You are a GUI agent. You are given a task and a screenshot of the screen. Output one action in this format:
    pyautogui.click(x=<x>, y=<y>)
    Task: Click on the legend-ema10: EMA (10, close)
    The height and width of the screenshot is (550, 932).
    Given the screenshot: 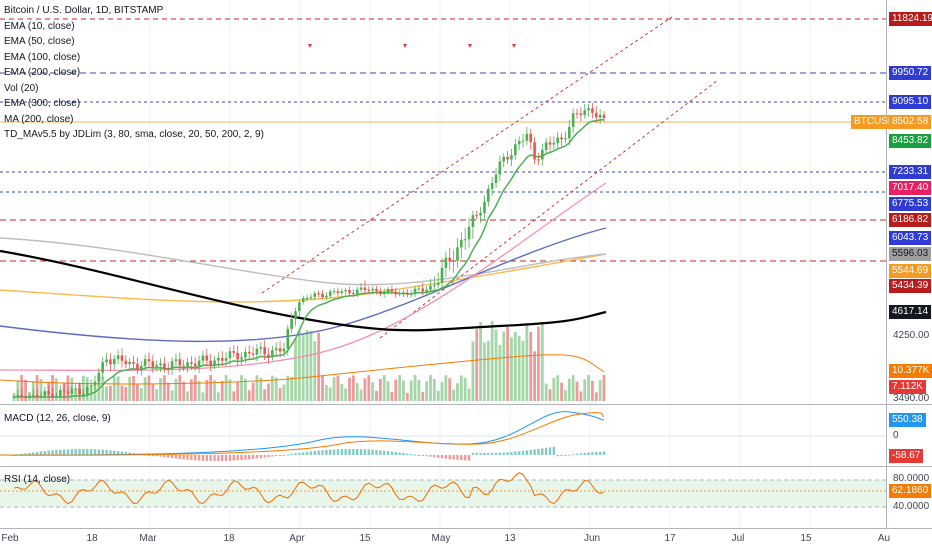 What is the action you would take?
    pyautogui.click(x=39, y=26)
    